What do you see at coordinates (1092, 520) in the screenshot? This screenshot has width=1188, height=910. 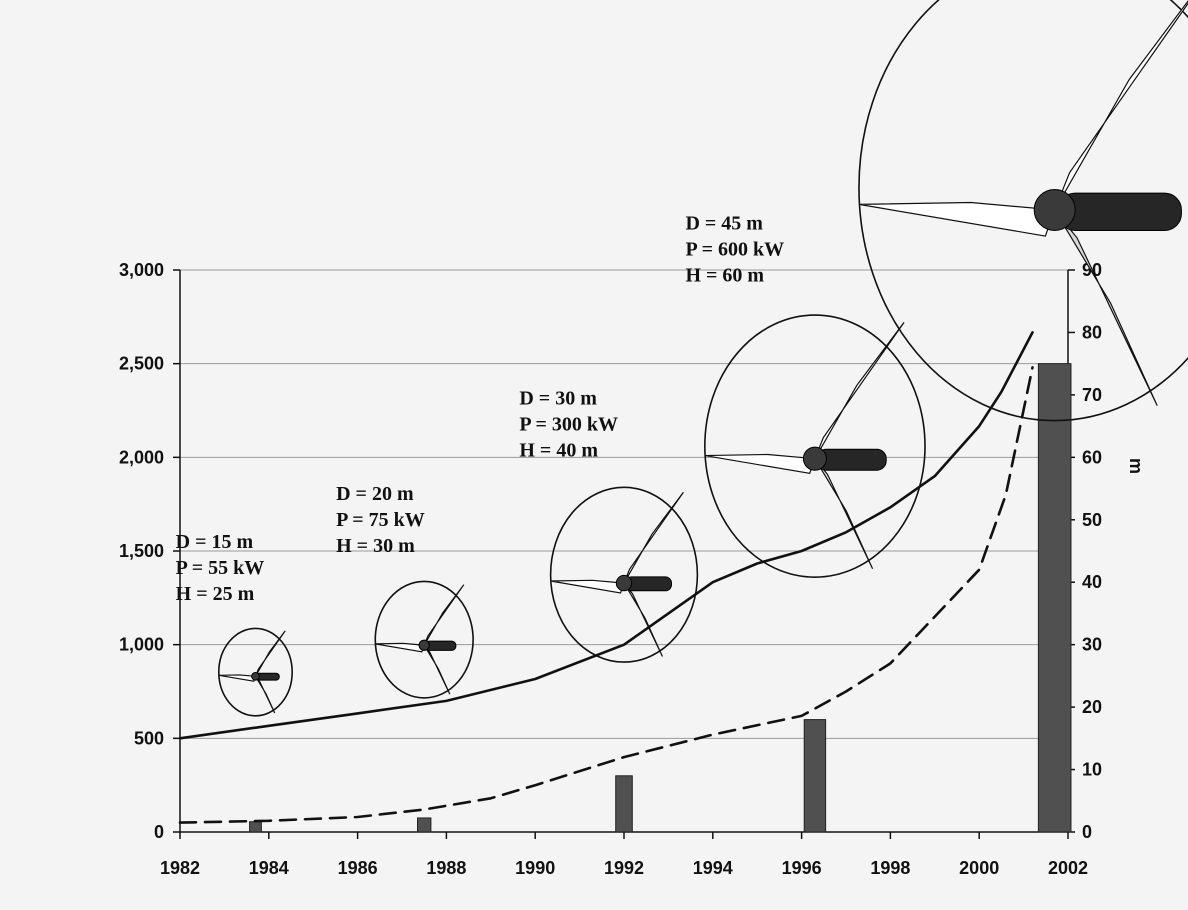 I see `right-tick-label: 50` at bounding box center [1092, 520].